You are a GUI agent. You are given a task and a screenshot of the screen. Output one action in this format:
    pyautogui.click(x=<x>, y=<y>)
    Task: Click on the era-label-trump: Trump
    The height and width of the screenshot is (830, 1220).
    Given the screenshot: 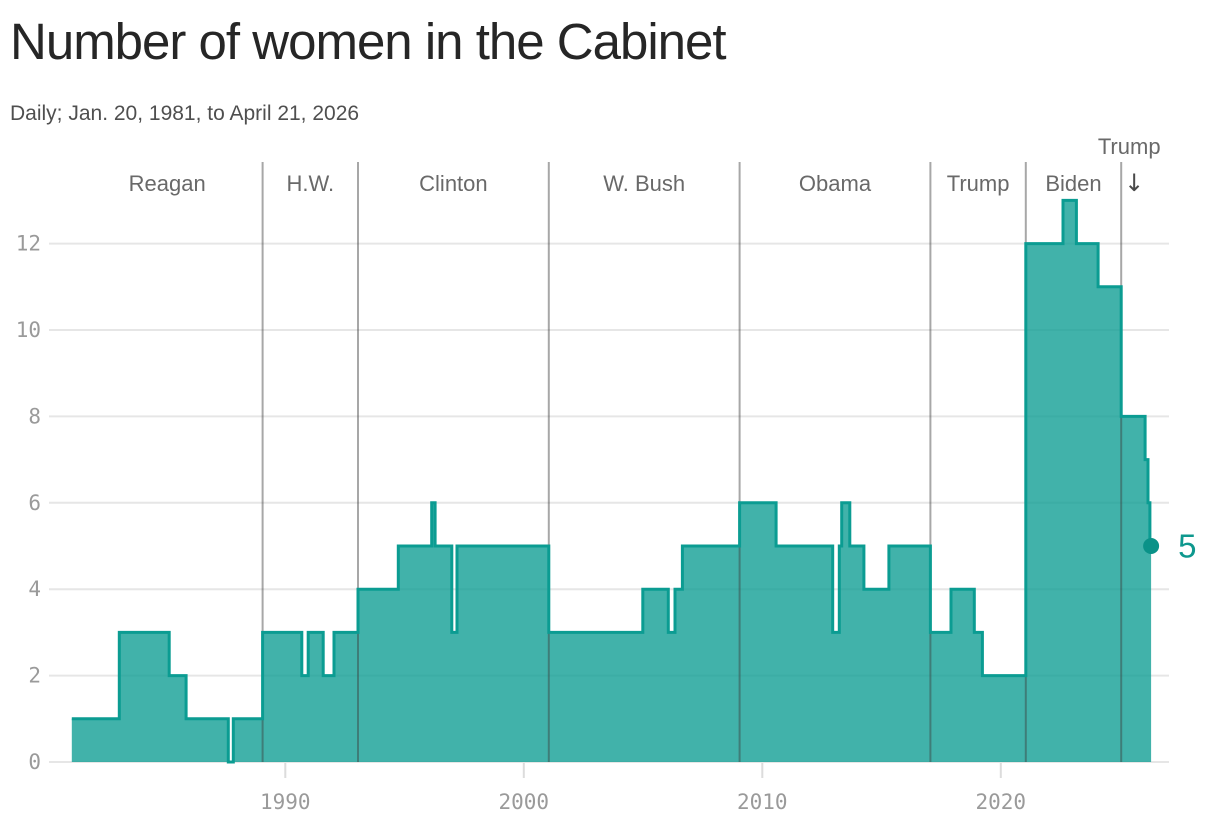 What is the action you would take?
    pyautogui.click(x=978, y=183)
    